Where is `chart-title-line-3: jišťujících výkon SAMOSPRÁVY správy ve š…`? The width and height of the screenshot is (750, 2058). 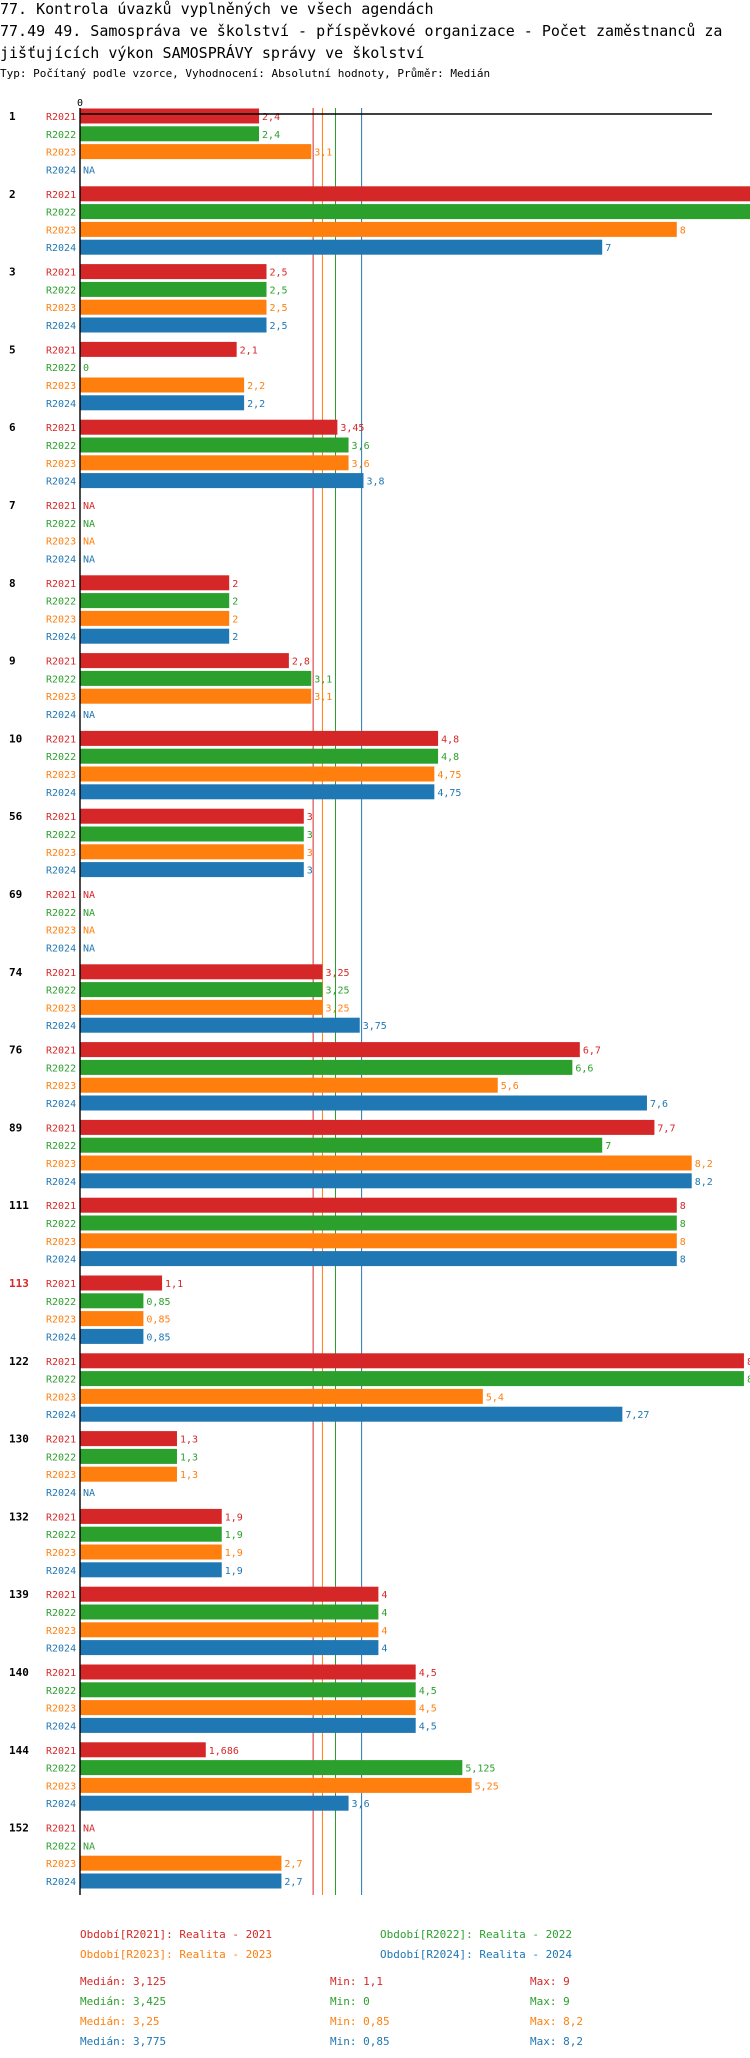 chart-title-line-3: jišťujících výkon SAMOSPRÁVY správy ve š… is located at coordinates (212, 53).